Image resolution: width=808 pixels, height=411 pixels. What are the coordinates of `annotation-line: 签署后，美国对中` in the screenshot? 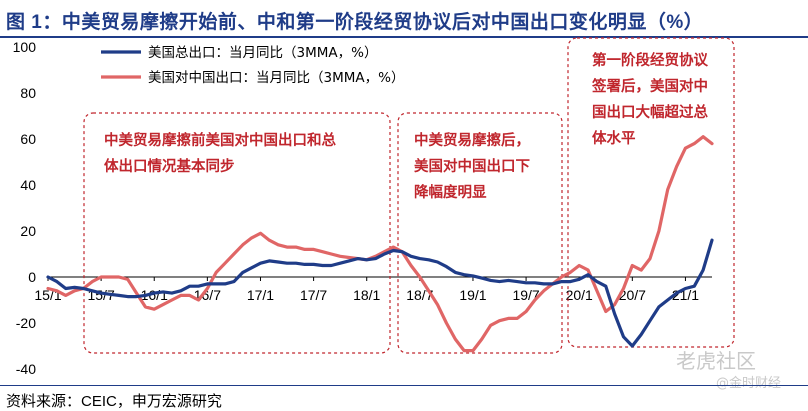 It's located at (650, 87).